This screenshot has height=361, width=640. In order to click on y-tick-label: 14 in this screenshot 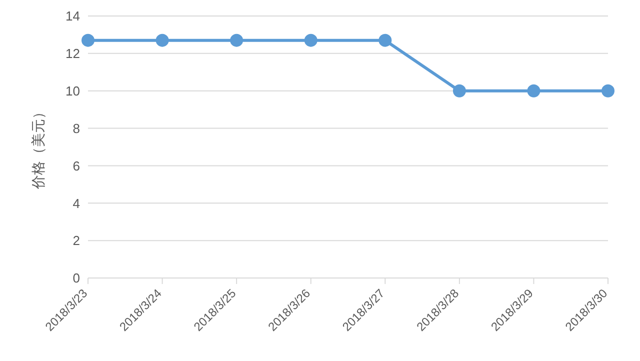, I will do `click(73, 16)`.